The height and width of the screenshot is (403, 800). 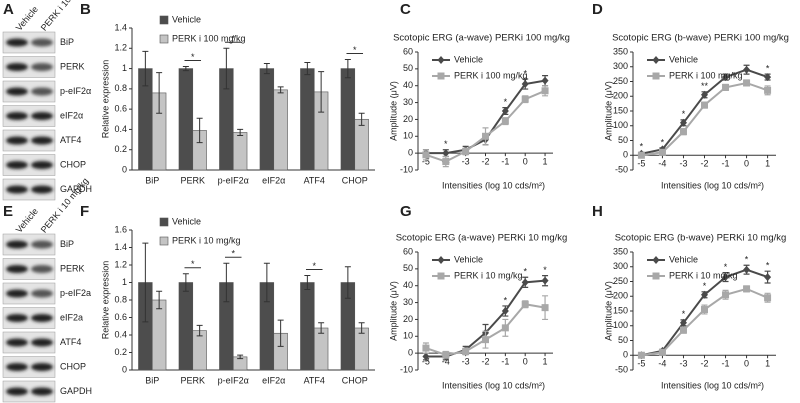 I want to click on y-tick-label: 150, so click(x=620, y=310).